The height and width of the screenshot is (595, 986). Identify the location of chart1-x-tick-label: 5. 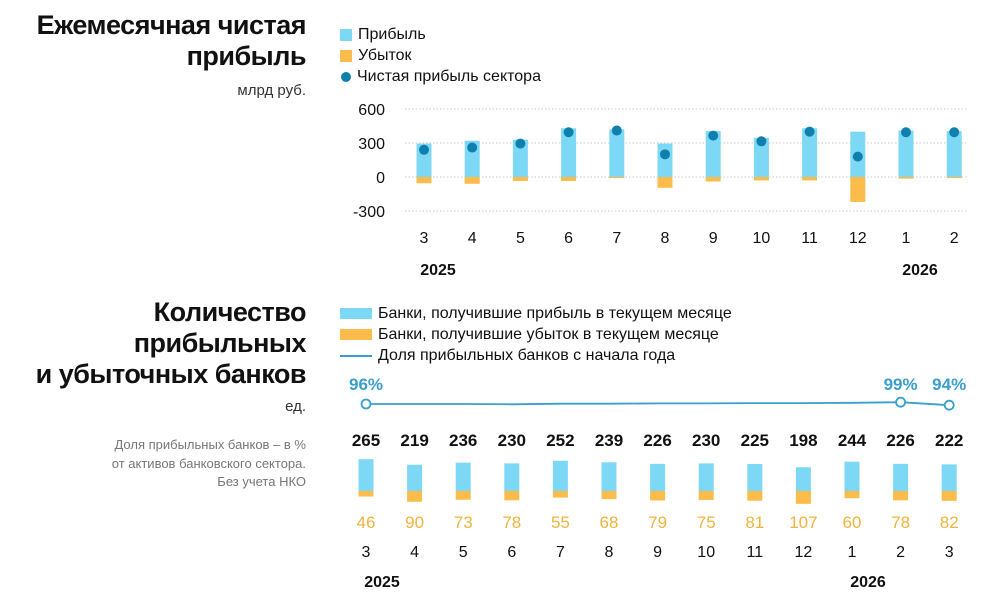
(520, 238).